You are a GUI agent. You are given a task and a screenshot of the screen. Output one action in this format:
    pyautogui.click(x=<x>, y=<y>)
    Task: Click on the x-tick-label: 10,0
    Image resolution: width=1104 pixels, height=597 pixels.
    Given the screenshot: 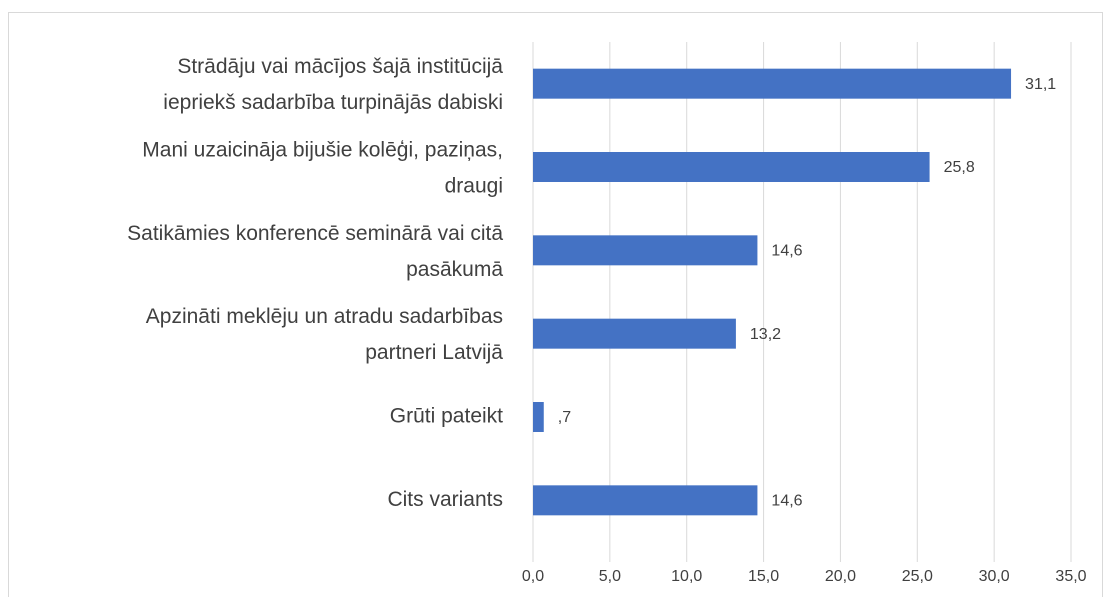 What is the action you would take?
    pyautogui.click(x=686, y=576)
    